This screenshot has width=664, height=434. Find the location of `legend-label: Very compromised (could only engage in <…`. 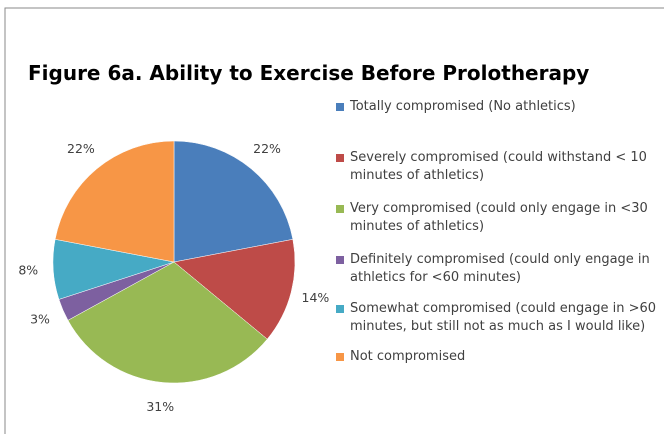

legend-label: Very compromised (could only engage in <… is located at coordinates (499, 217).